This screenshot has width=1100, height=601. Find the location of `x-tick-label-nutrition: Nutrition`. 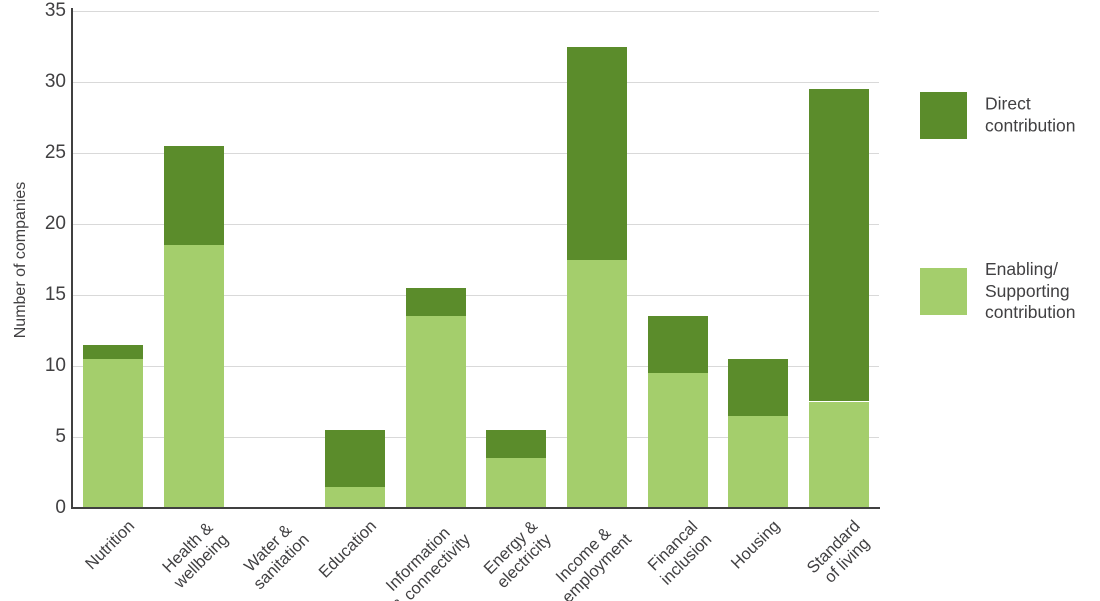

x-tick-label-nutrition: Nutrition is located at coordinates (110, 545).